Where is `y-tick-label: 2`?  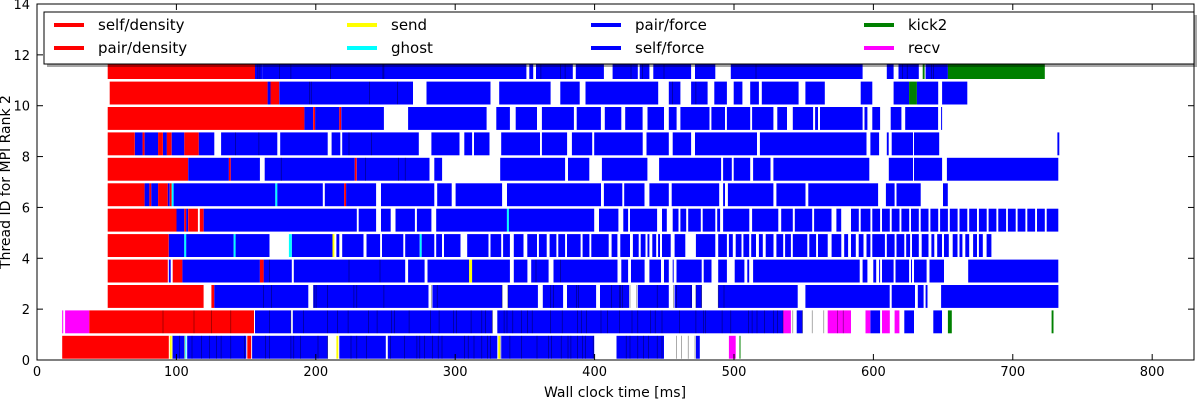
y-tick-label: 2 is located at coordinates (26, 310).